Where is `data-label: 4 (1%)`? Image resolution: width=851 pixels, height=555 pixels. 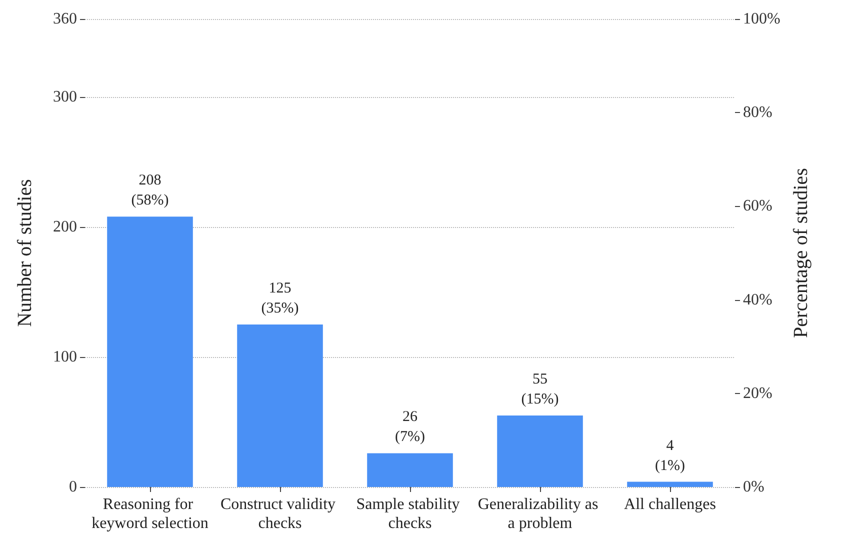 data-label: 4 (1%) is located at coordinates (670, 456).